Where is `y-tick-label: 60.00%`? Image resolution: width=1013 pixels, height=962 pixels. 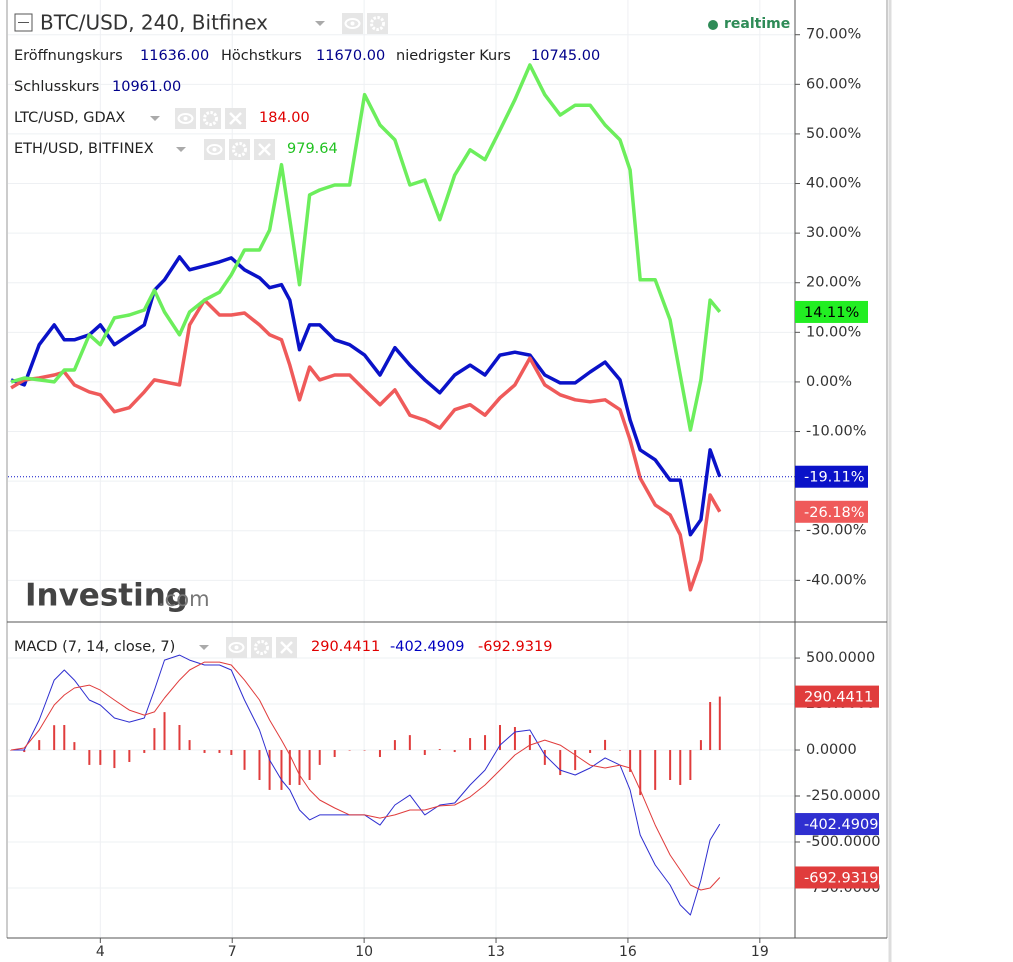 y-tick-label: 60.00% is located at coordinates (833, 84).